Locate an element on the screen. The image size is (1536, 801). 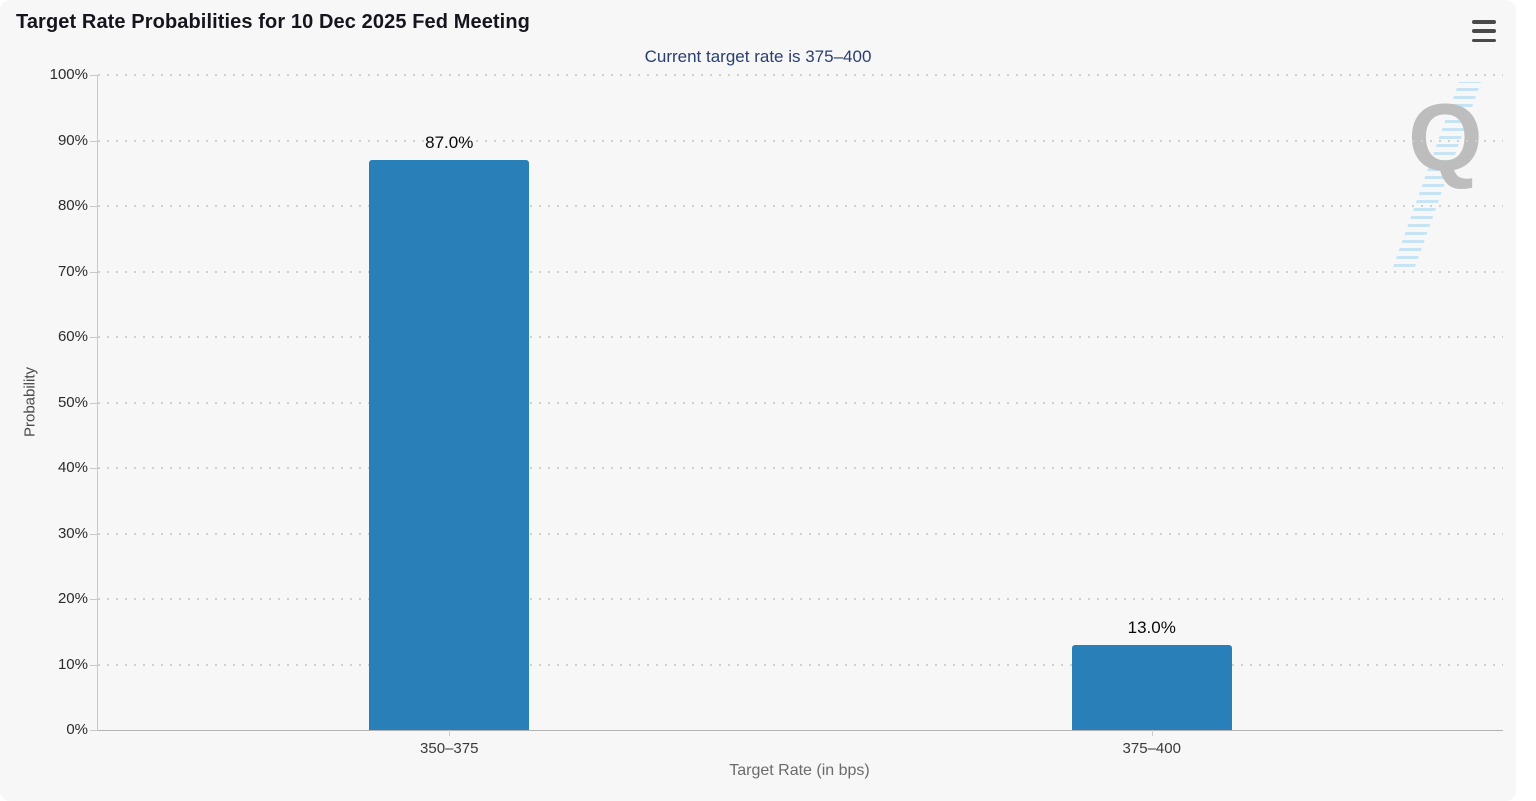
hamburger-menu-icon is located at coordinates (1485, 31).